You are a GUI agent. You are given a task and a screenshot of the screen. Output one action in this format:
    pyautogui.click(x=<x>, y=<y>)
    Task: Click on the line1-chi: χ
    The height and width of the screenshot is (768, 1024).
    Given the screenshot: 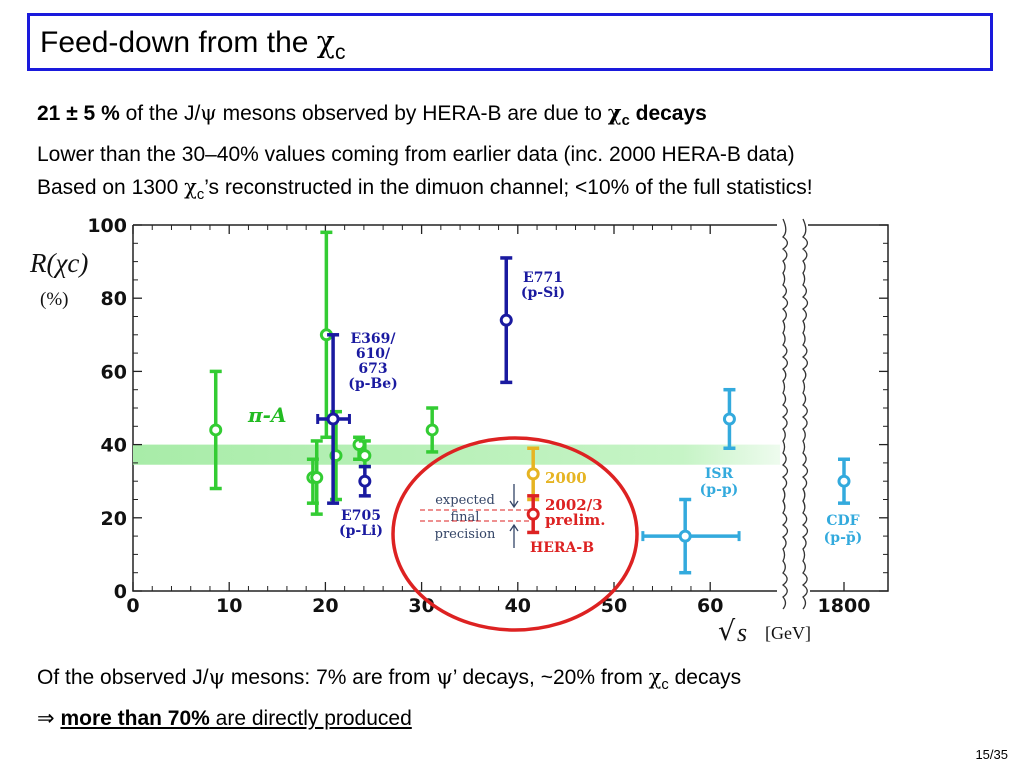 What is the action you would take?
    pyautogui.click(x=614, y=112)
    